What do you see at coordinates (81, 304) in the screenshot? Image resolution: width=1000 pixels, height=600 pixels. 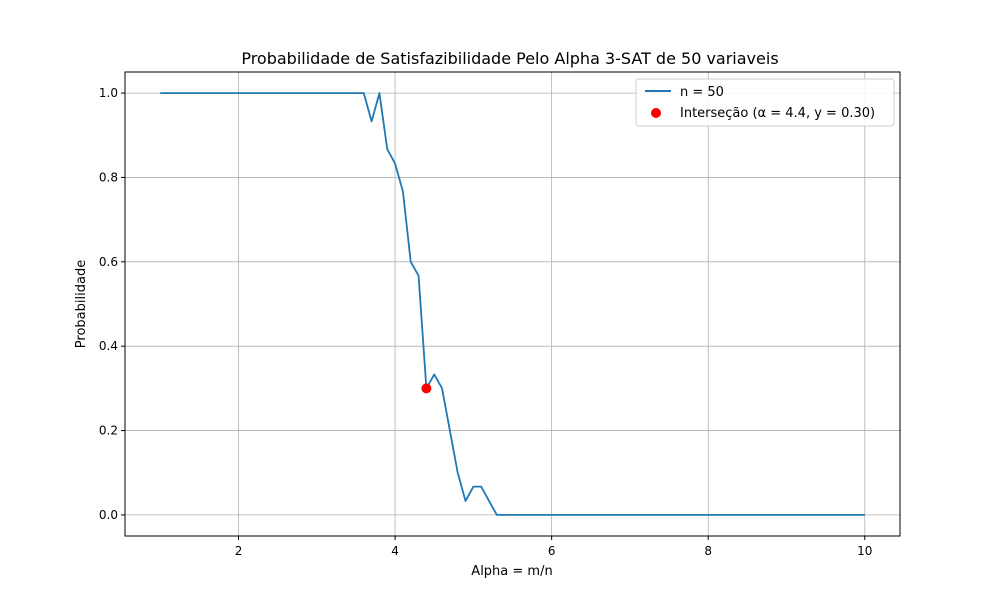 I see `y-axis-label: Probabilidade` at bounding box center [81, 304].